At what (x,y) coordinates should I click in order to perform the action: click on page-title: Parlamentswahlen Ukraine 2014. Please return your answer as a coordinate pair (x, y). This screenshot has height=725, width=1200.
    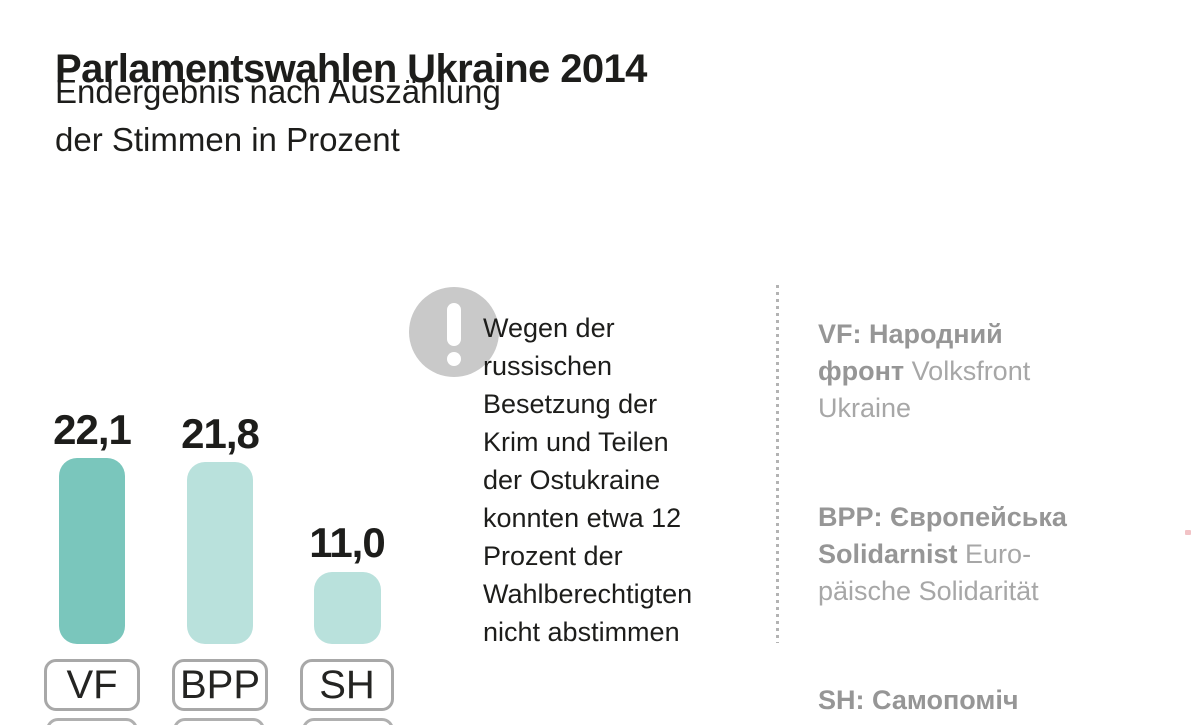
    Looking at the image, I should click on (351, 68).